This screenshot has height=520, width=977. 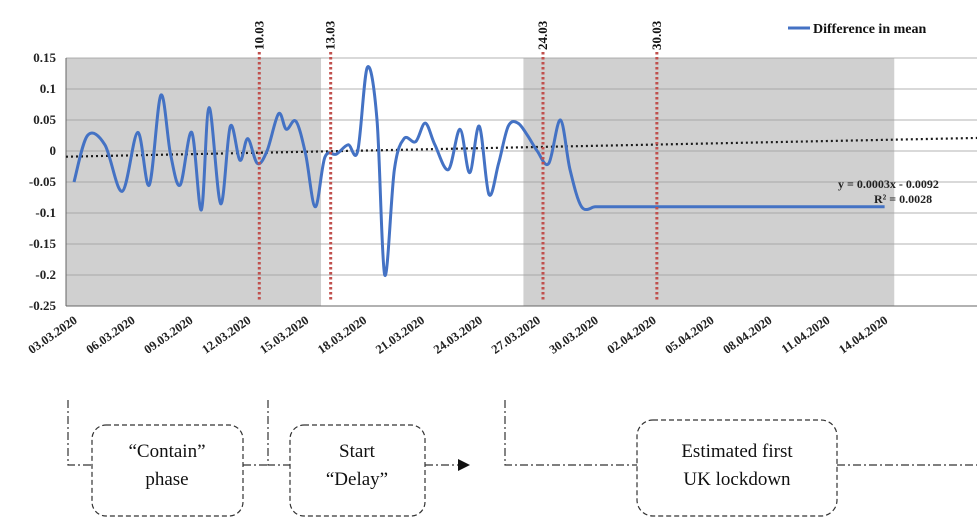 I want to click on timeline-lockdown-connector, so click(x=740, y=433).